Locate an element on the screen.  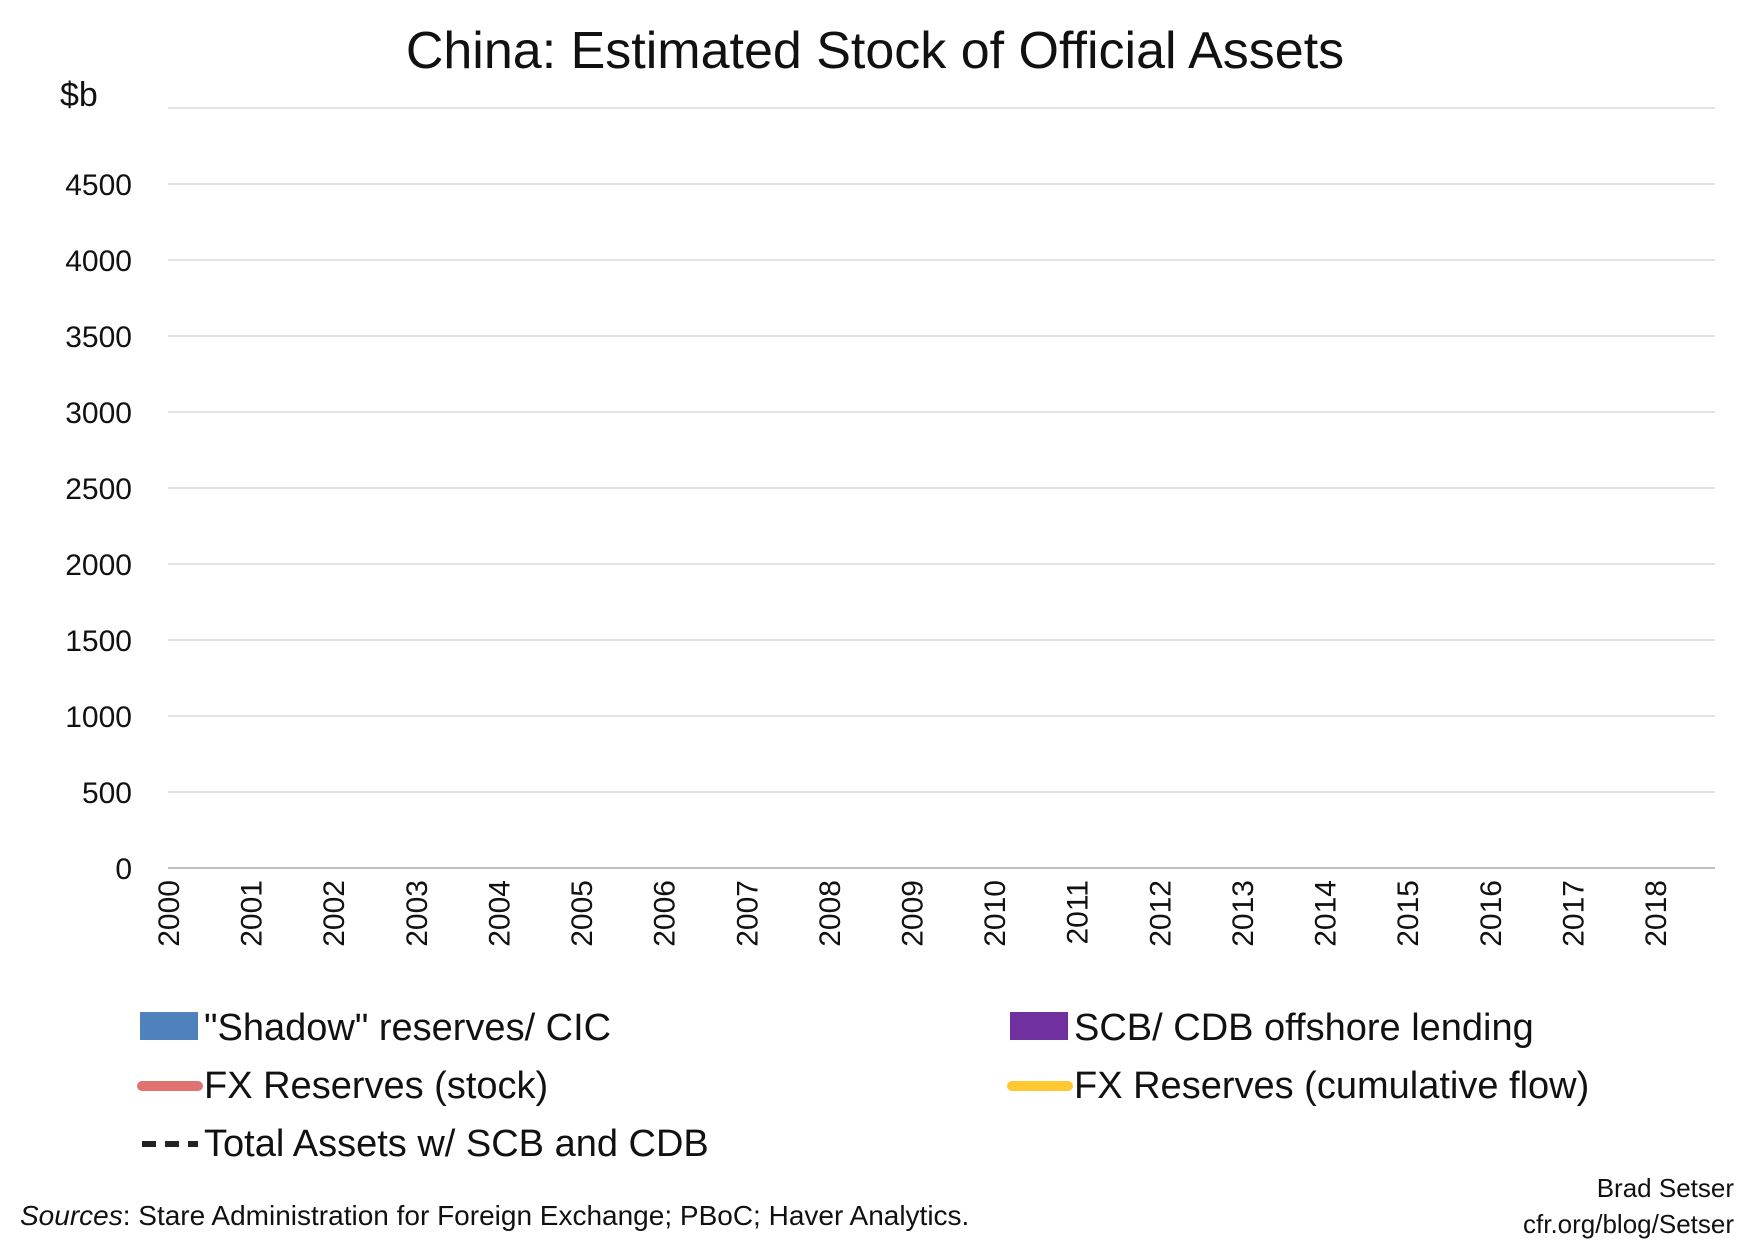
y-tick-label: 3000 is located at coordinates (98, 413).